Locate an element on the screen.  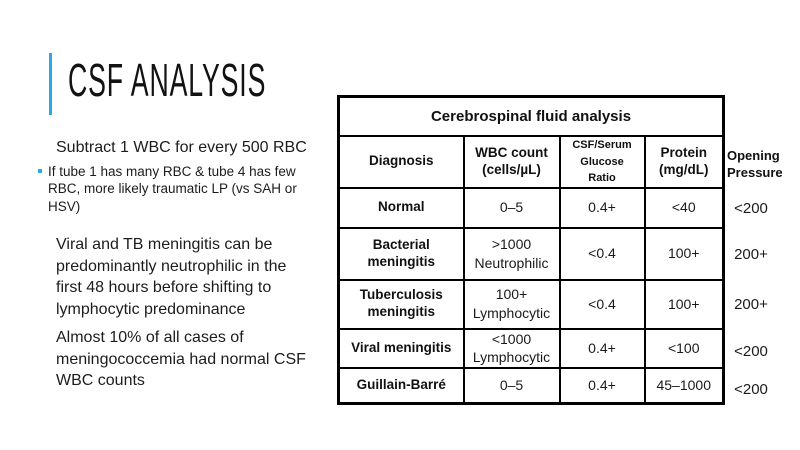
table-title: Cerebrospinal fluid analysis is located at coordinates (531, 116).